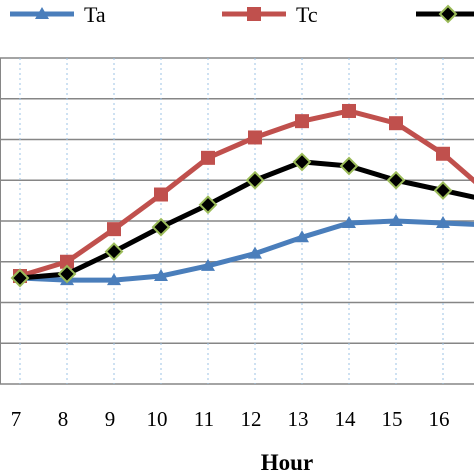 This screenshot has width=474, height=474. I want to click on x-axis-title: Hour, so click(287, 462).